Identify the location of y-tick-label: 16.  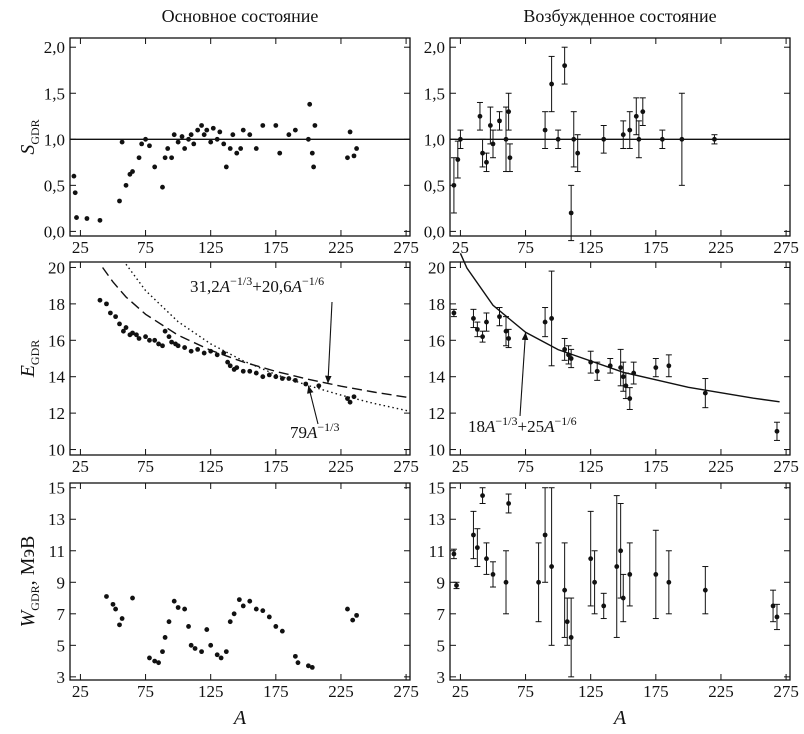
(436, 340).